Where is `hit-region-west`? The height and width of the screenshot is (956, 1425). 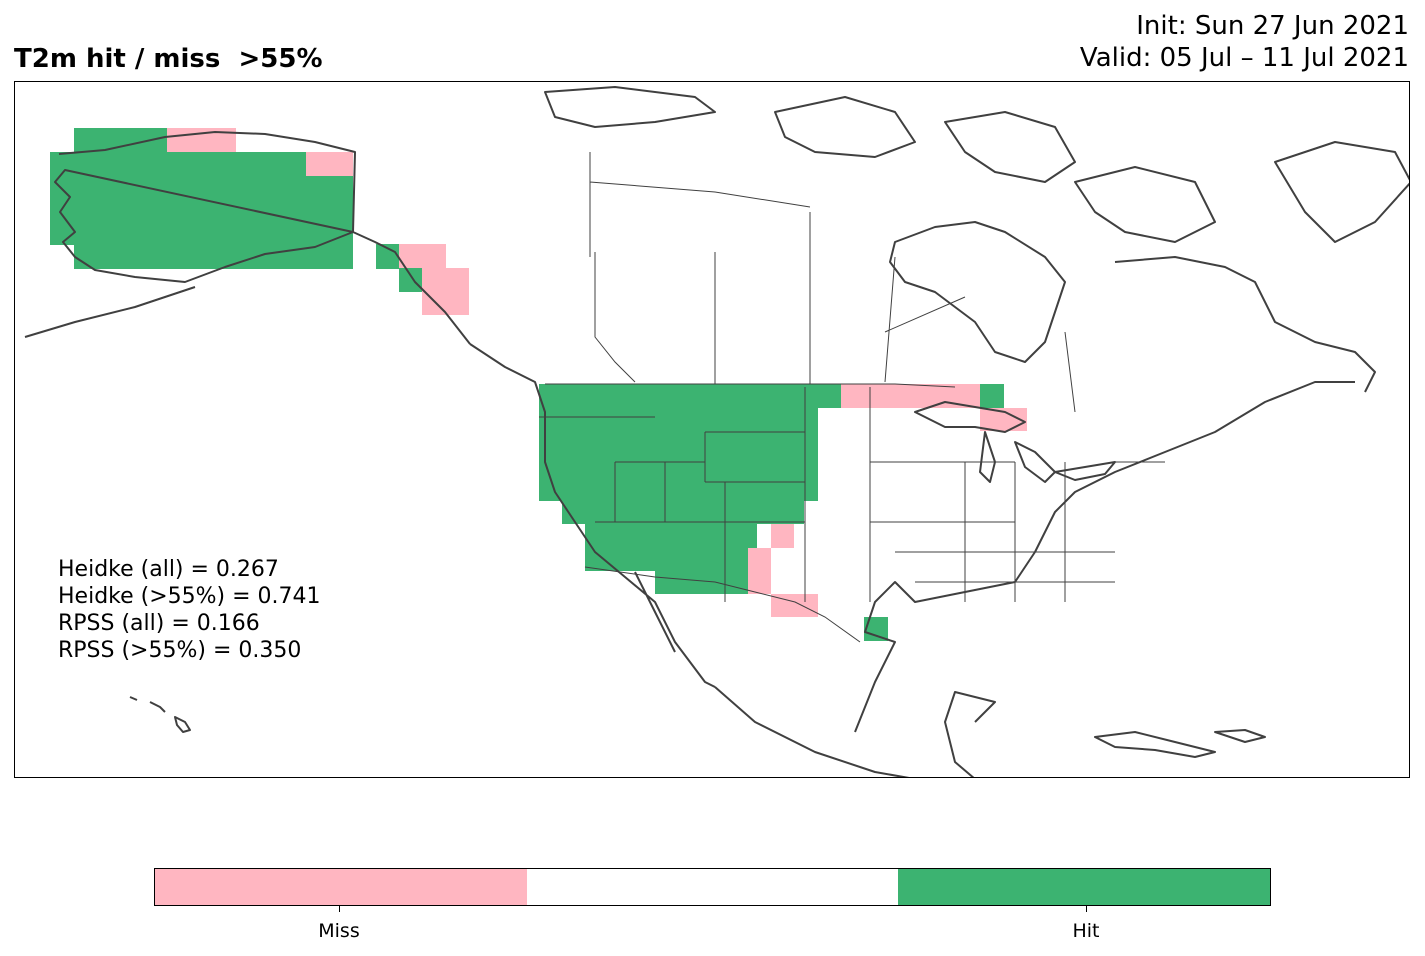
hit-region-west is located at coordinates (771, 512).